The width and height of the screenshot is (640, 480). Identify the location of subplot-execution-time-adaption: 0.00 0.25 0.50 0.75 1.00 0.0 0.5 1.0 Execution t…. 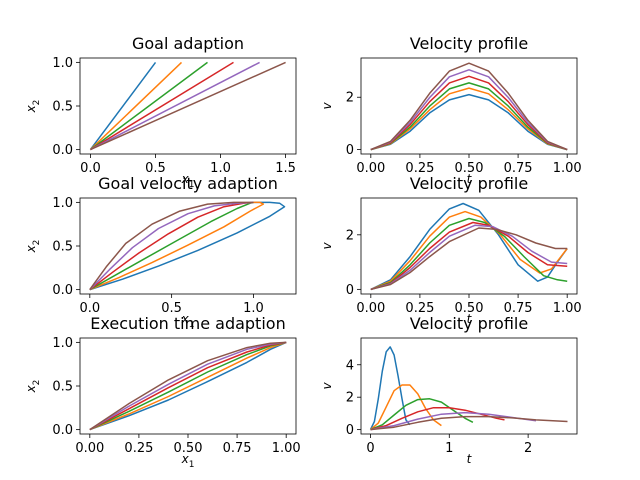
(162, 392).